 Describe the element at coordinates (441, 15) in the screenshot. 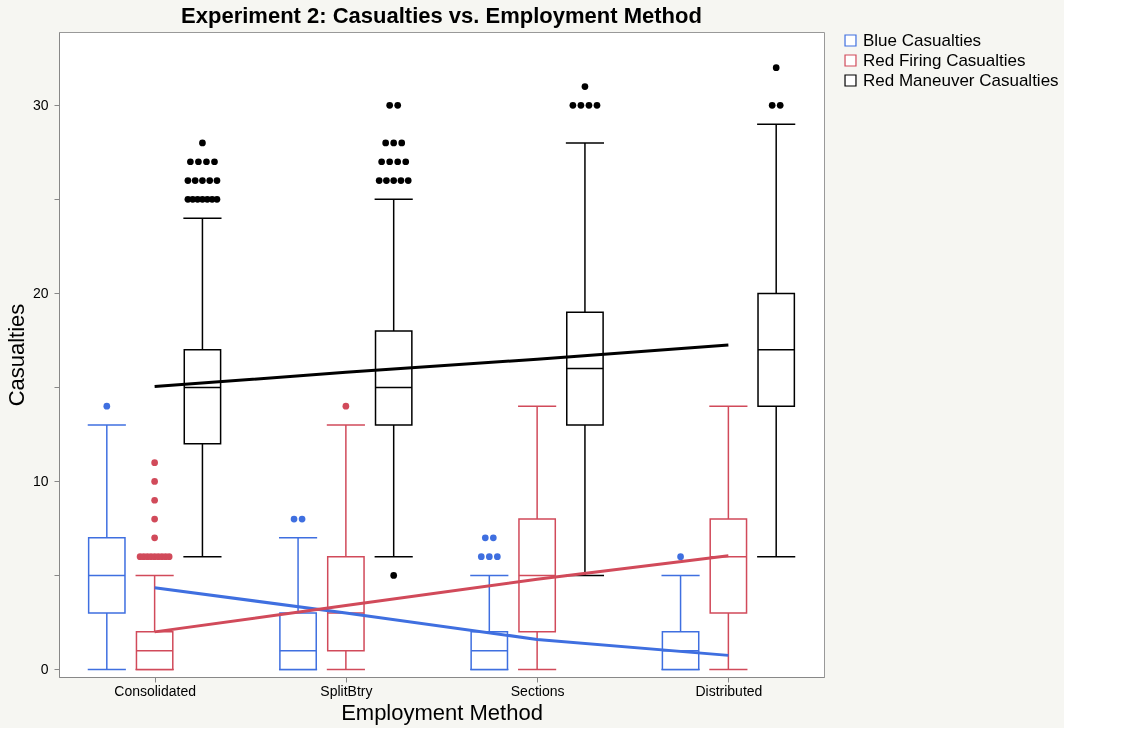

I see `chart-title: Experiment 2: Casualties vs. Employment Method` at that location.